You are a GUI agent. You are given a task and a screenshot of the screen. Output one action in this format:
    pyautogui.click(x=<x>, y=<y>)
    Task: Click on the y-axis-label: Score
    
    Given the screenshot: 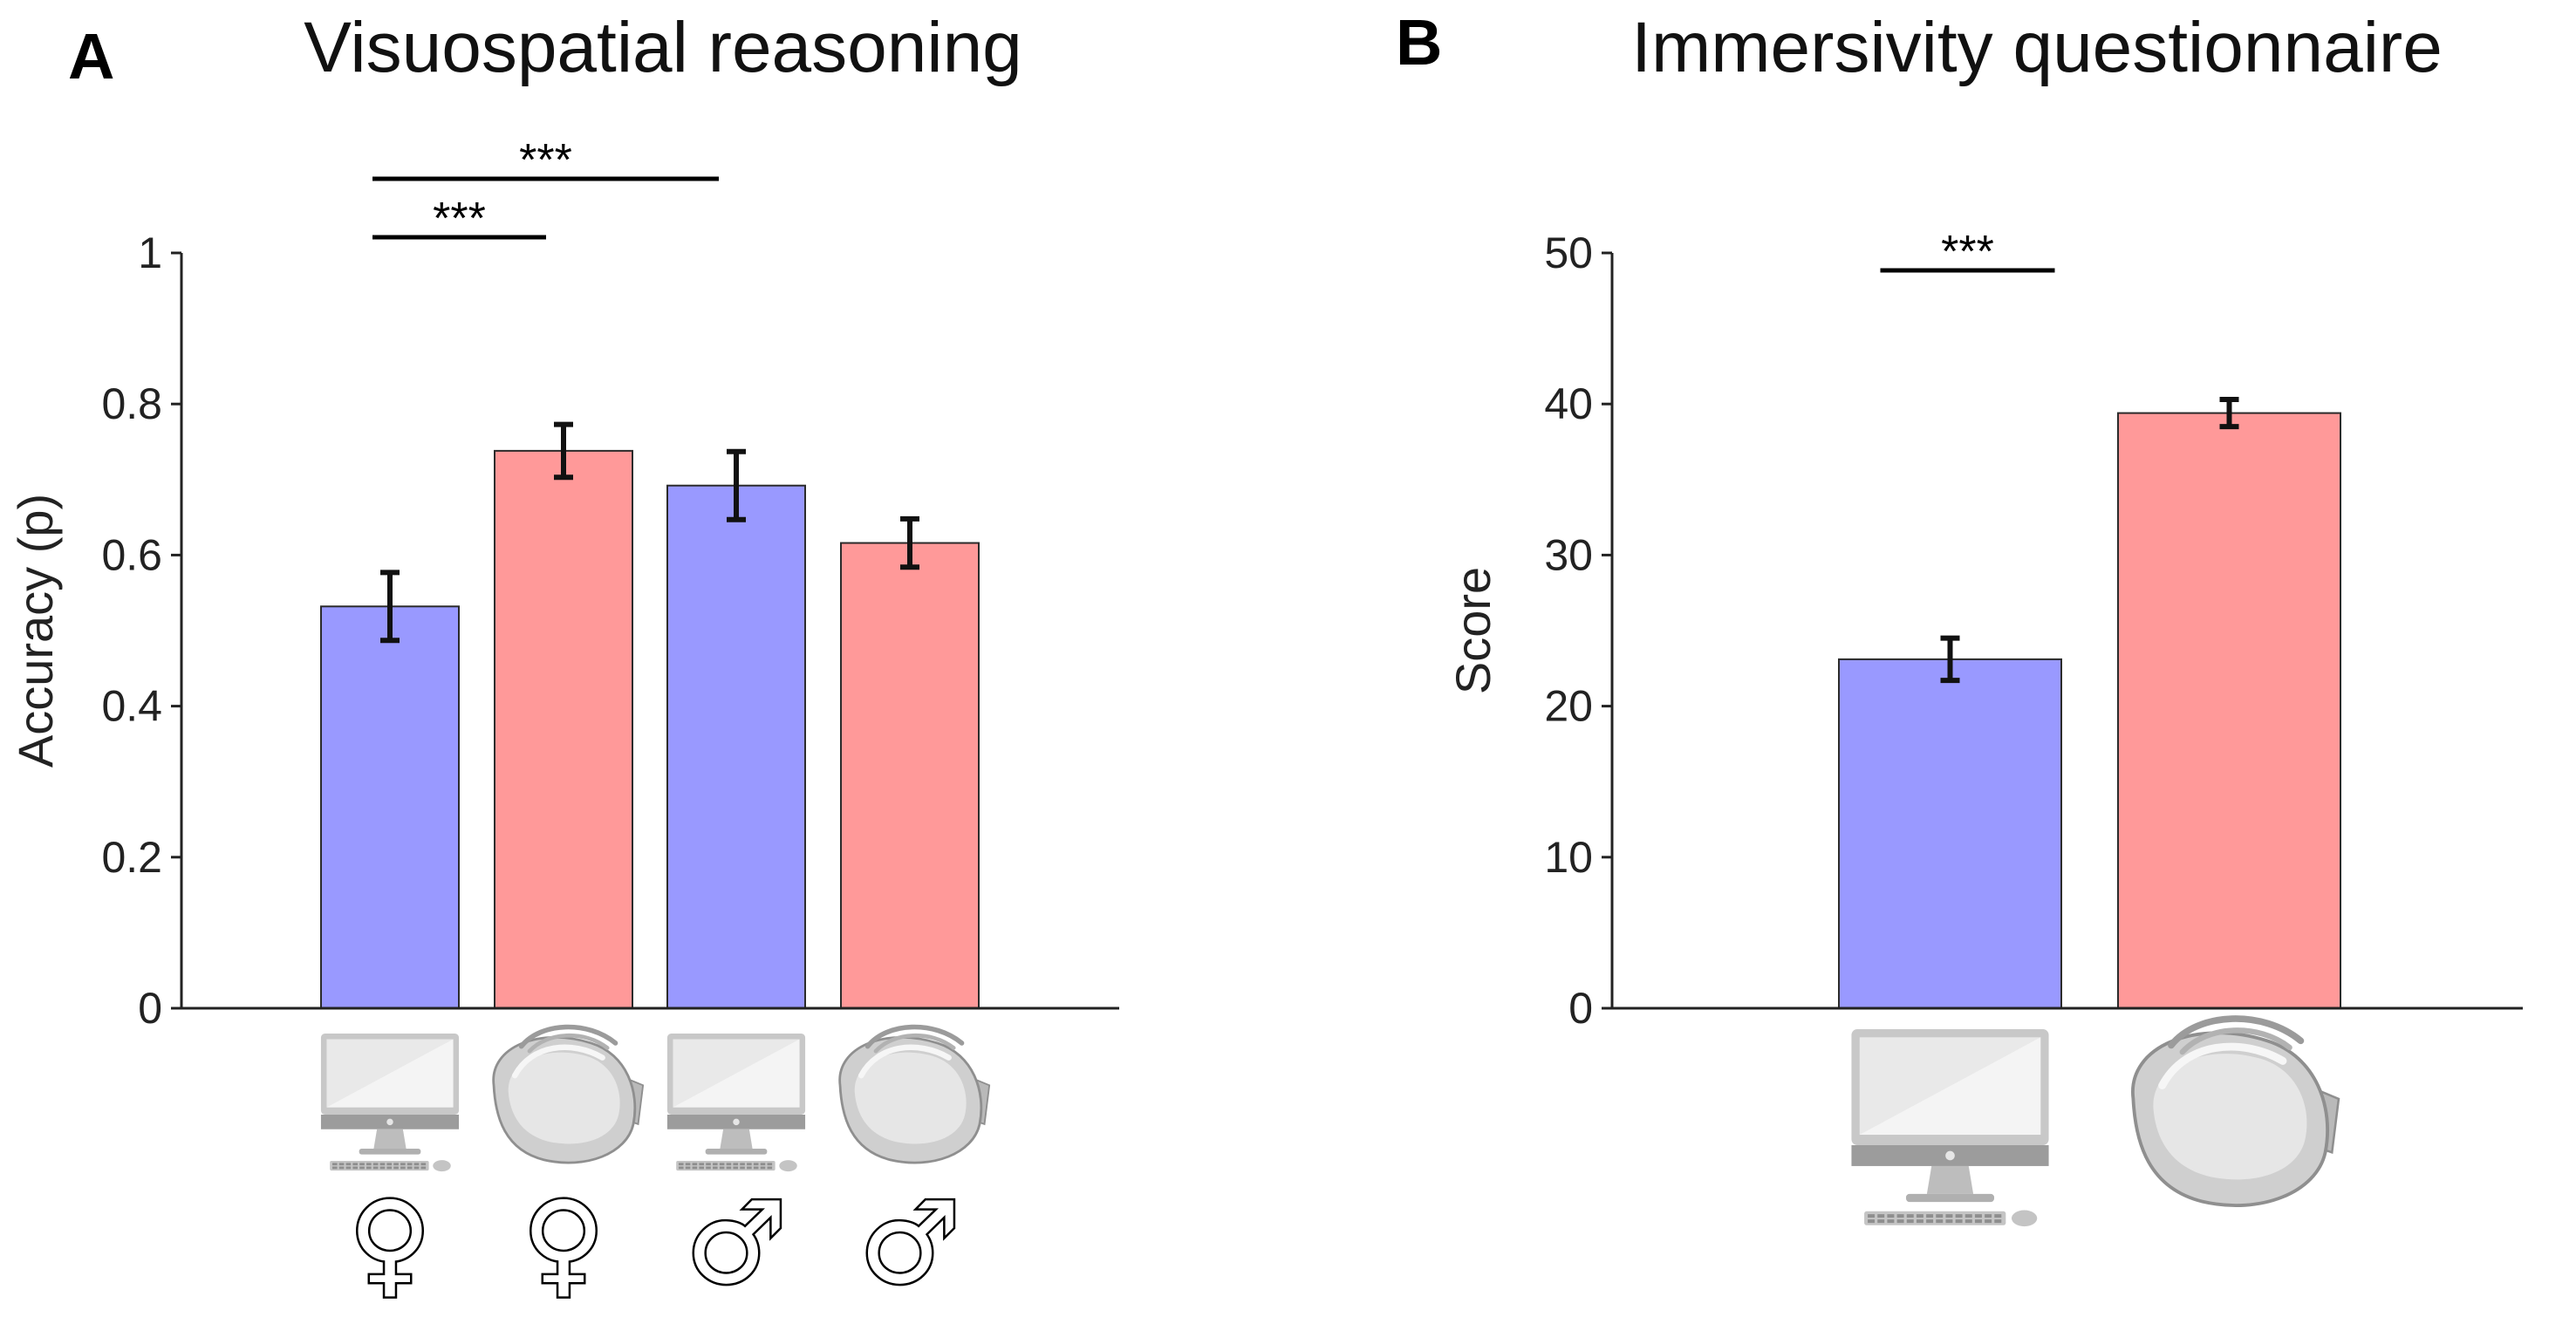 What is the action you would take?
    pyautogui.click(x=1472, y=630)
    